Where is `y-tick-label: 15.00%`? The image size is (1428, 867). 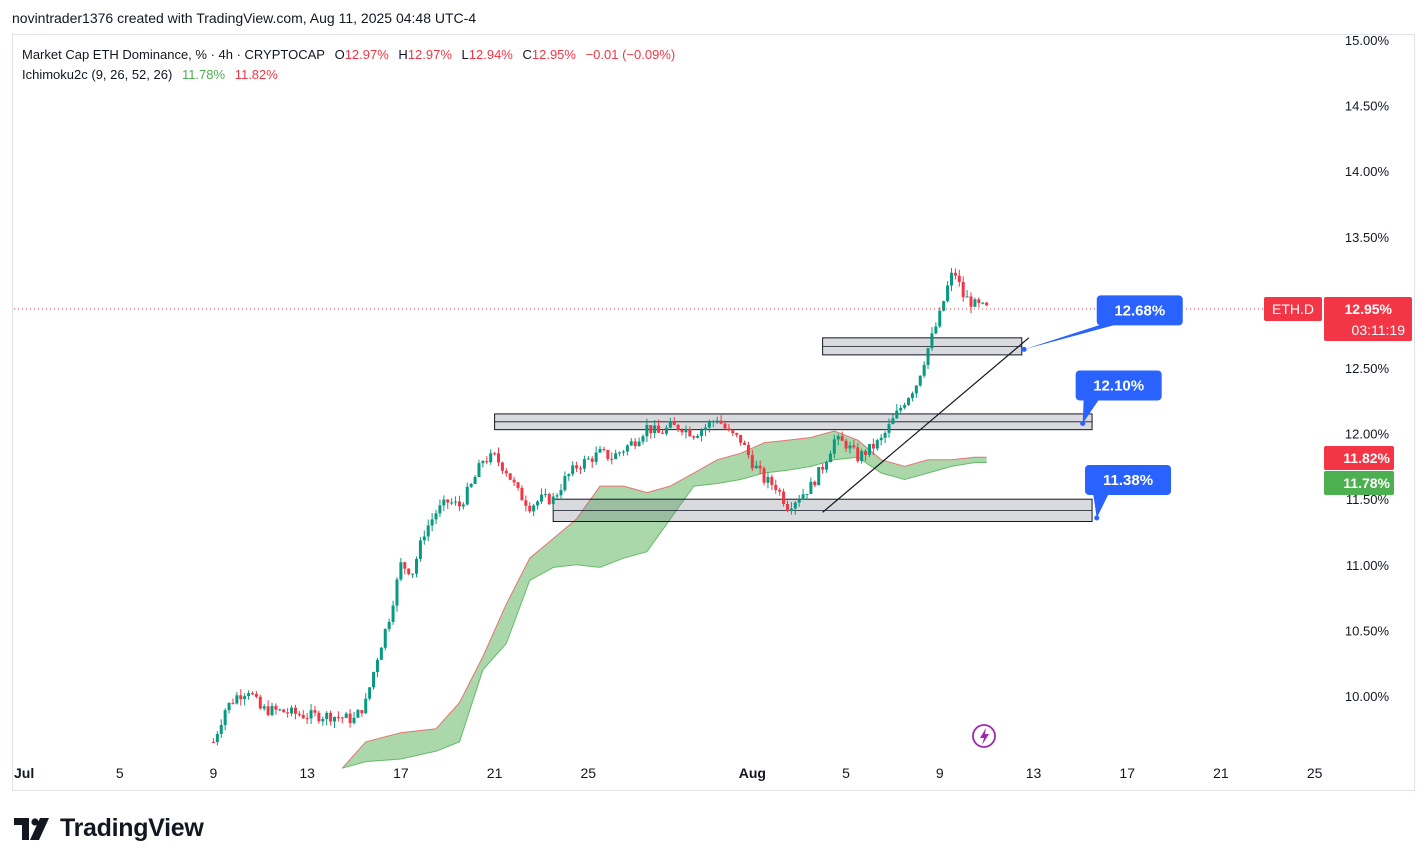 y-tick-label: 15.00% is located at coordinates (1367, 40).